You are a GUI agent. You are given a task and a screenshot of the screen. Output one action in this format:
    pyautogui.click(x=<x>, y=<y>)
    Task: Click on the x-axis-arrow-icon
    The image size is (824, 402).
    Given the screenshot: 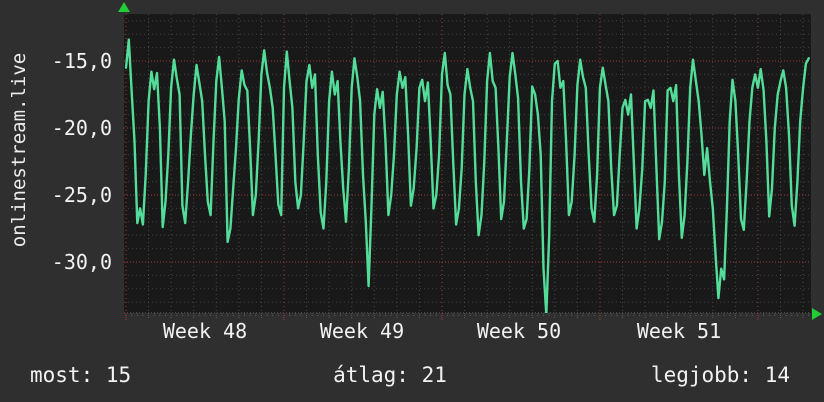 What is the action you would take?
    pyautogui.click(x=817, y=314)
    